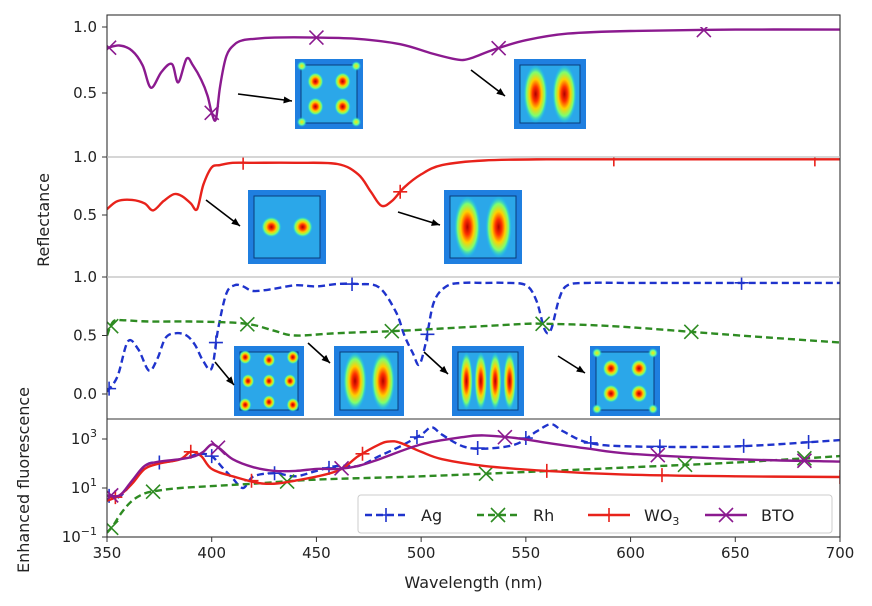  What do you see at coordinates (777, 515) in the screenshot?
I see `legend-label: BTO` at bounding box center [777, 515].